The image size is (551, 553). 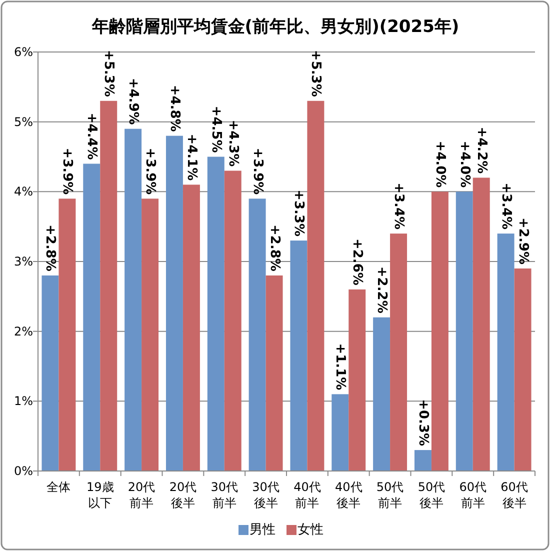 What do you see at coordinates (481, 150) in the screenshot?
I see `data-label: +4.2%` at bounding box center [481, 150].